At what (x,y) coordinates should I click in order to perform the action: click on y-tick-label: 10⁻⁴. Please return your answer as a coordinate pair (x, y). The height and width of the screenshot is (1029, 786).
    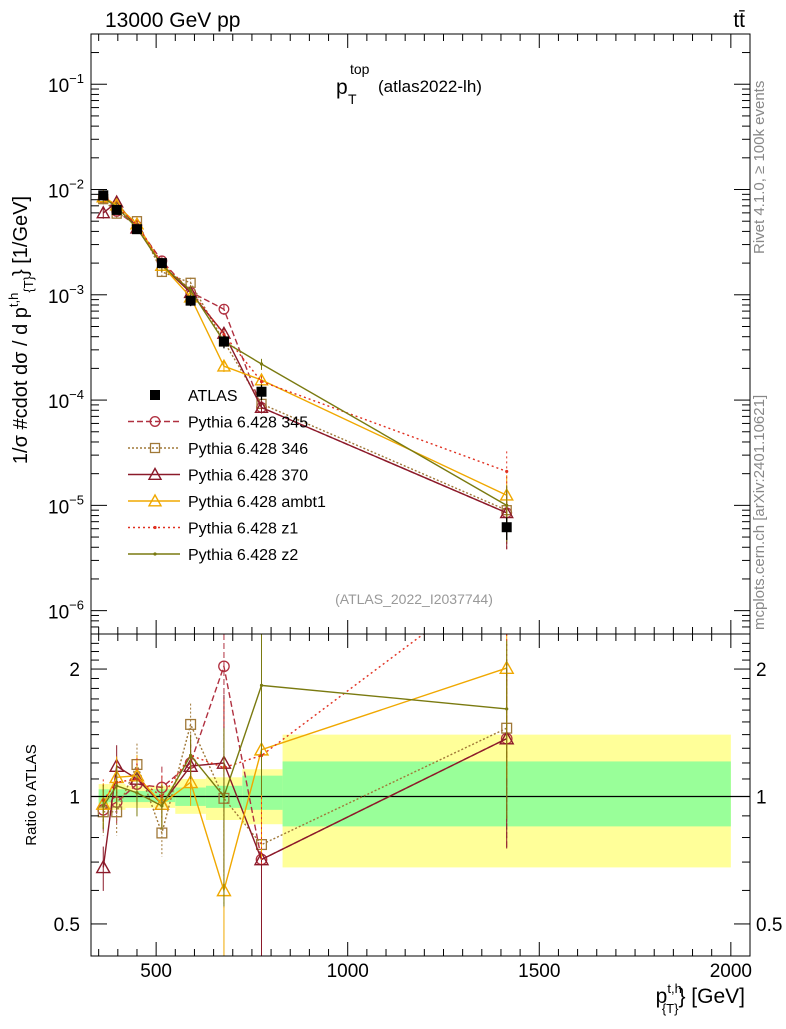
    Looking at the image, I should click on (66, 400).